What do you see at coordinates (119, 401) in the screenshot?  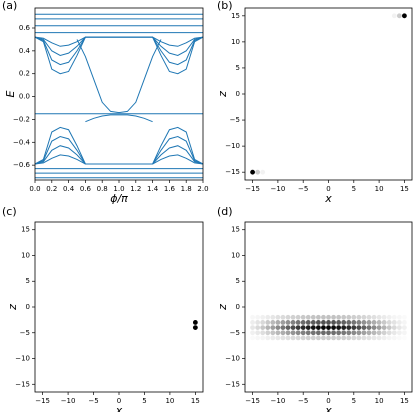 I see `x-tick-label: 0` at bounding box center [119, 401].